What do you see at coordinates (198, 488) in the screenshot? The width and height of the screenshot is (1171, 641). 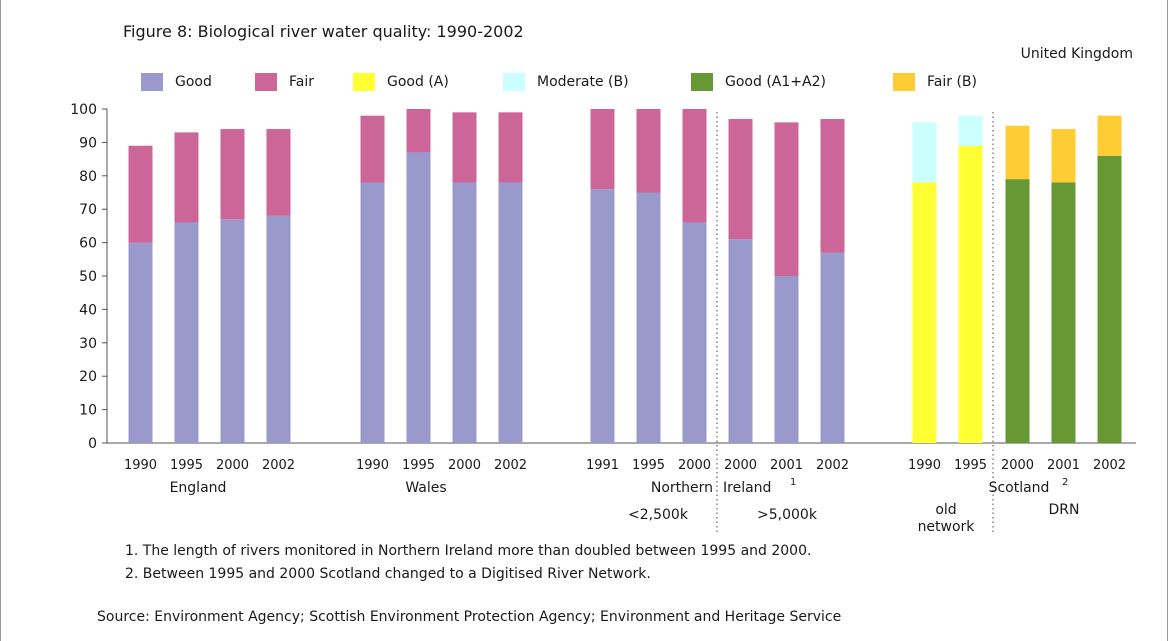 I see `group-label-england: England` at bounding box center [198, 488].